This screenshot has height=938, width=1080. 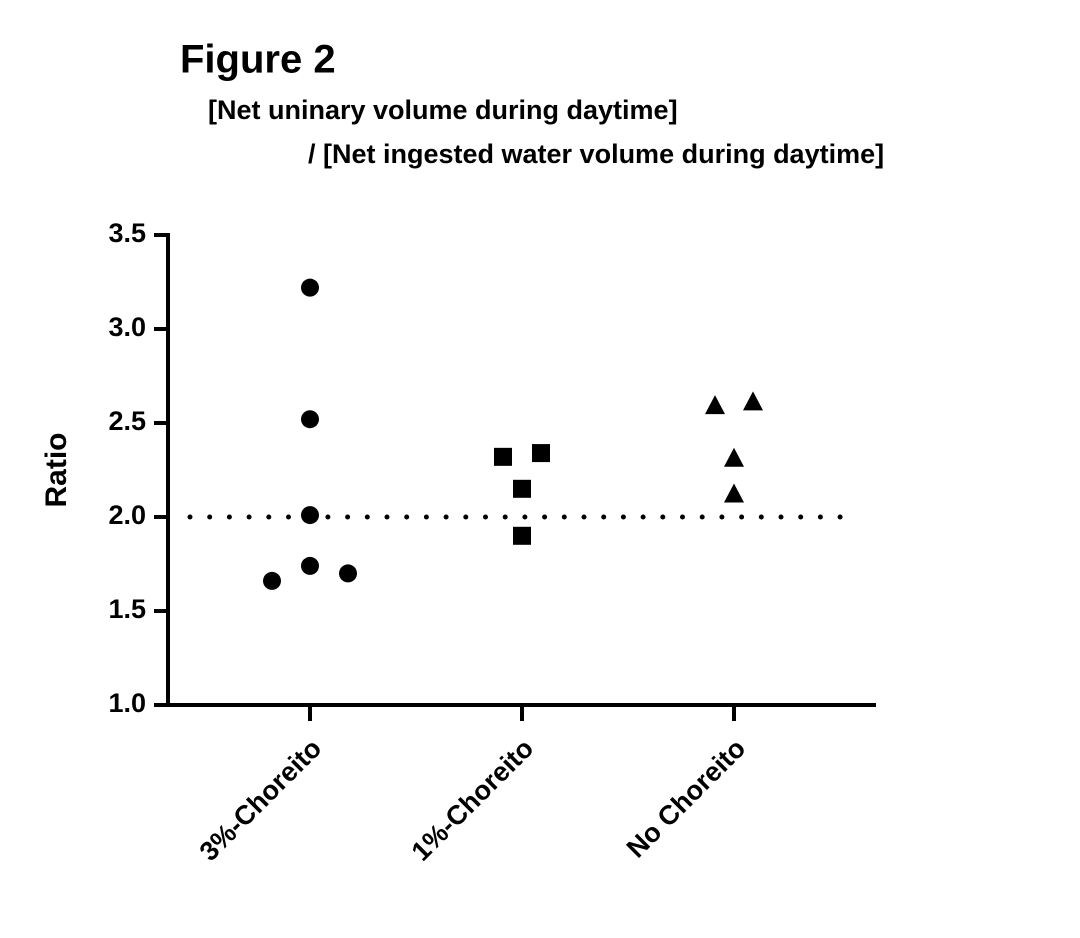 What do you see at coordinates (127, 609) in the screenshot?
I see `y-tick-label: 1.5` at bounding box center [127, 609].